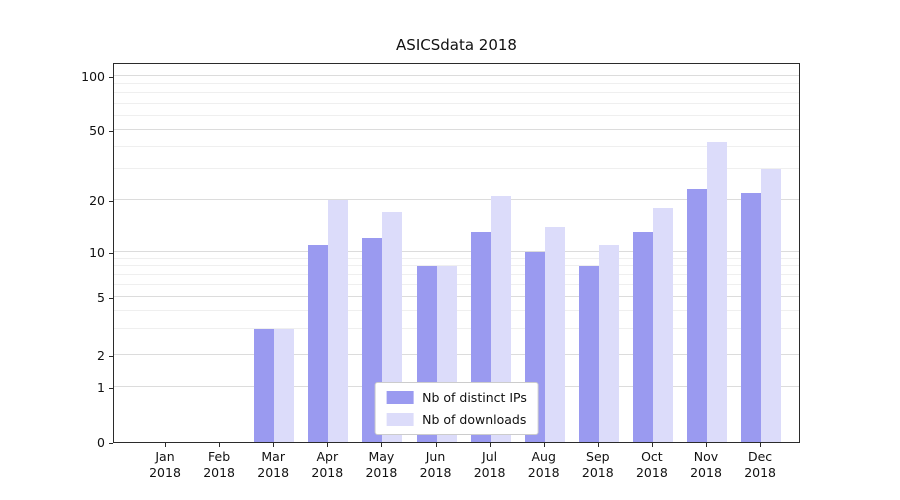  I want to click on x-tick-label: Mar 2018, so click(273, 465).